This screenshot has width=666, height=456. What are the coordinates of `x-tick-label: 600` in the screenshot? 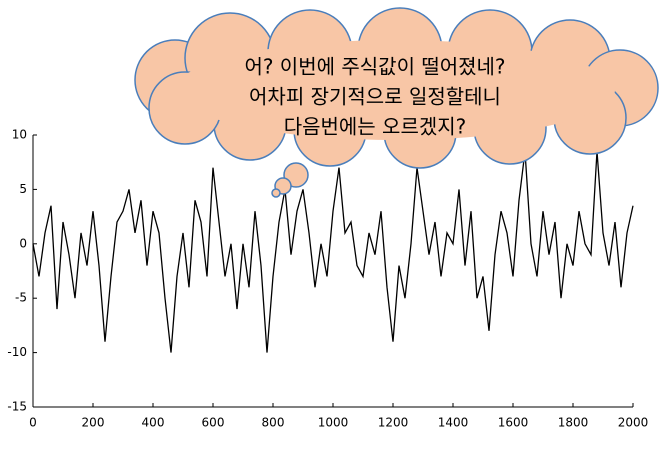 It's located at (213, 423).